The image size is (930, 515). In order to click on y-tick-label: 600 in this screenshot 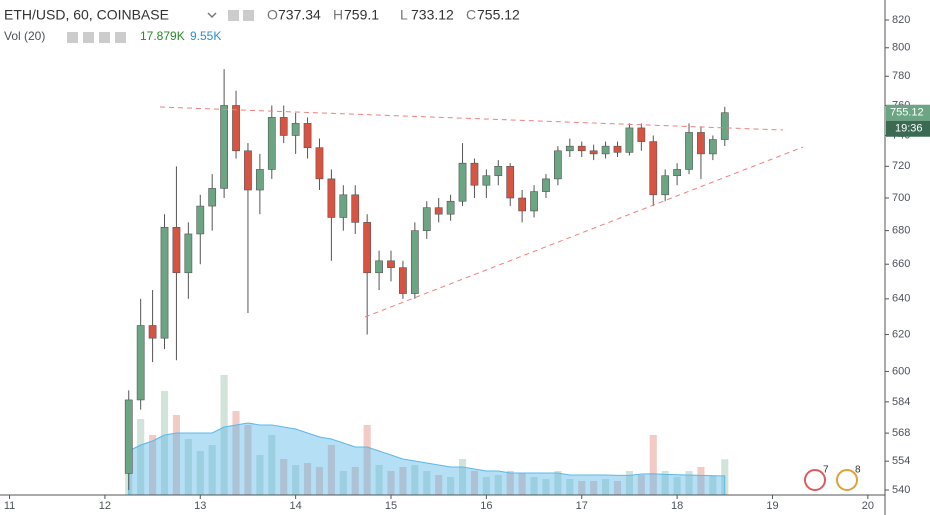, I will do `click(901, 371)`.